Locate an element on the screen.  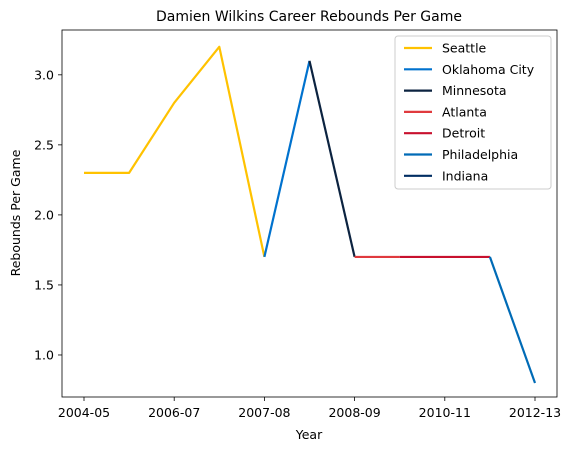
x-tick-label: 2010-11 is located at coordinates (445, 412).